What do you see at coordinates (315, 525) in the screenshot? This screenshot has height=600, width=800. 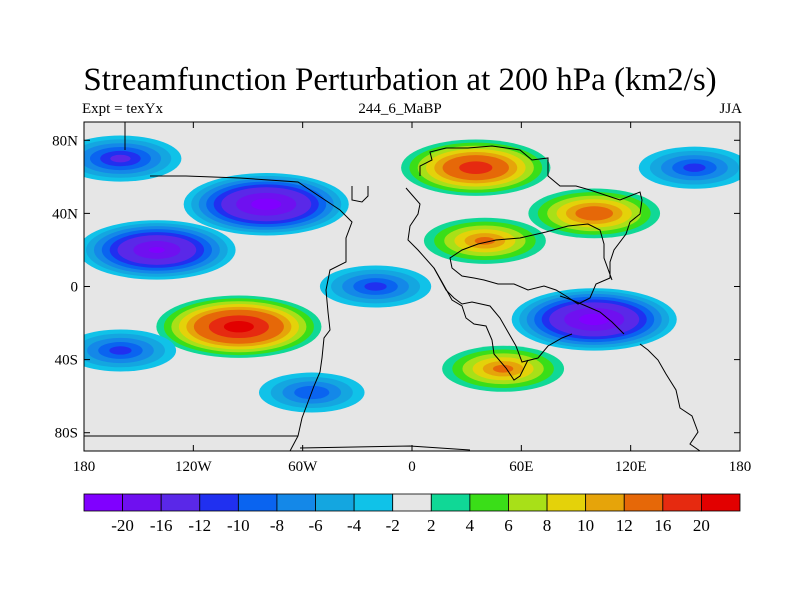 I see `colorbar-label: -6` at bounding box center [315, 525].